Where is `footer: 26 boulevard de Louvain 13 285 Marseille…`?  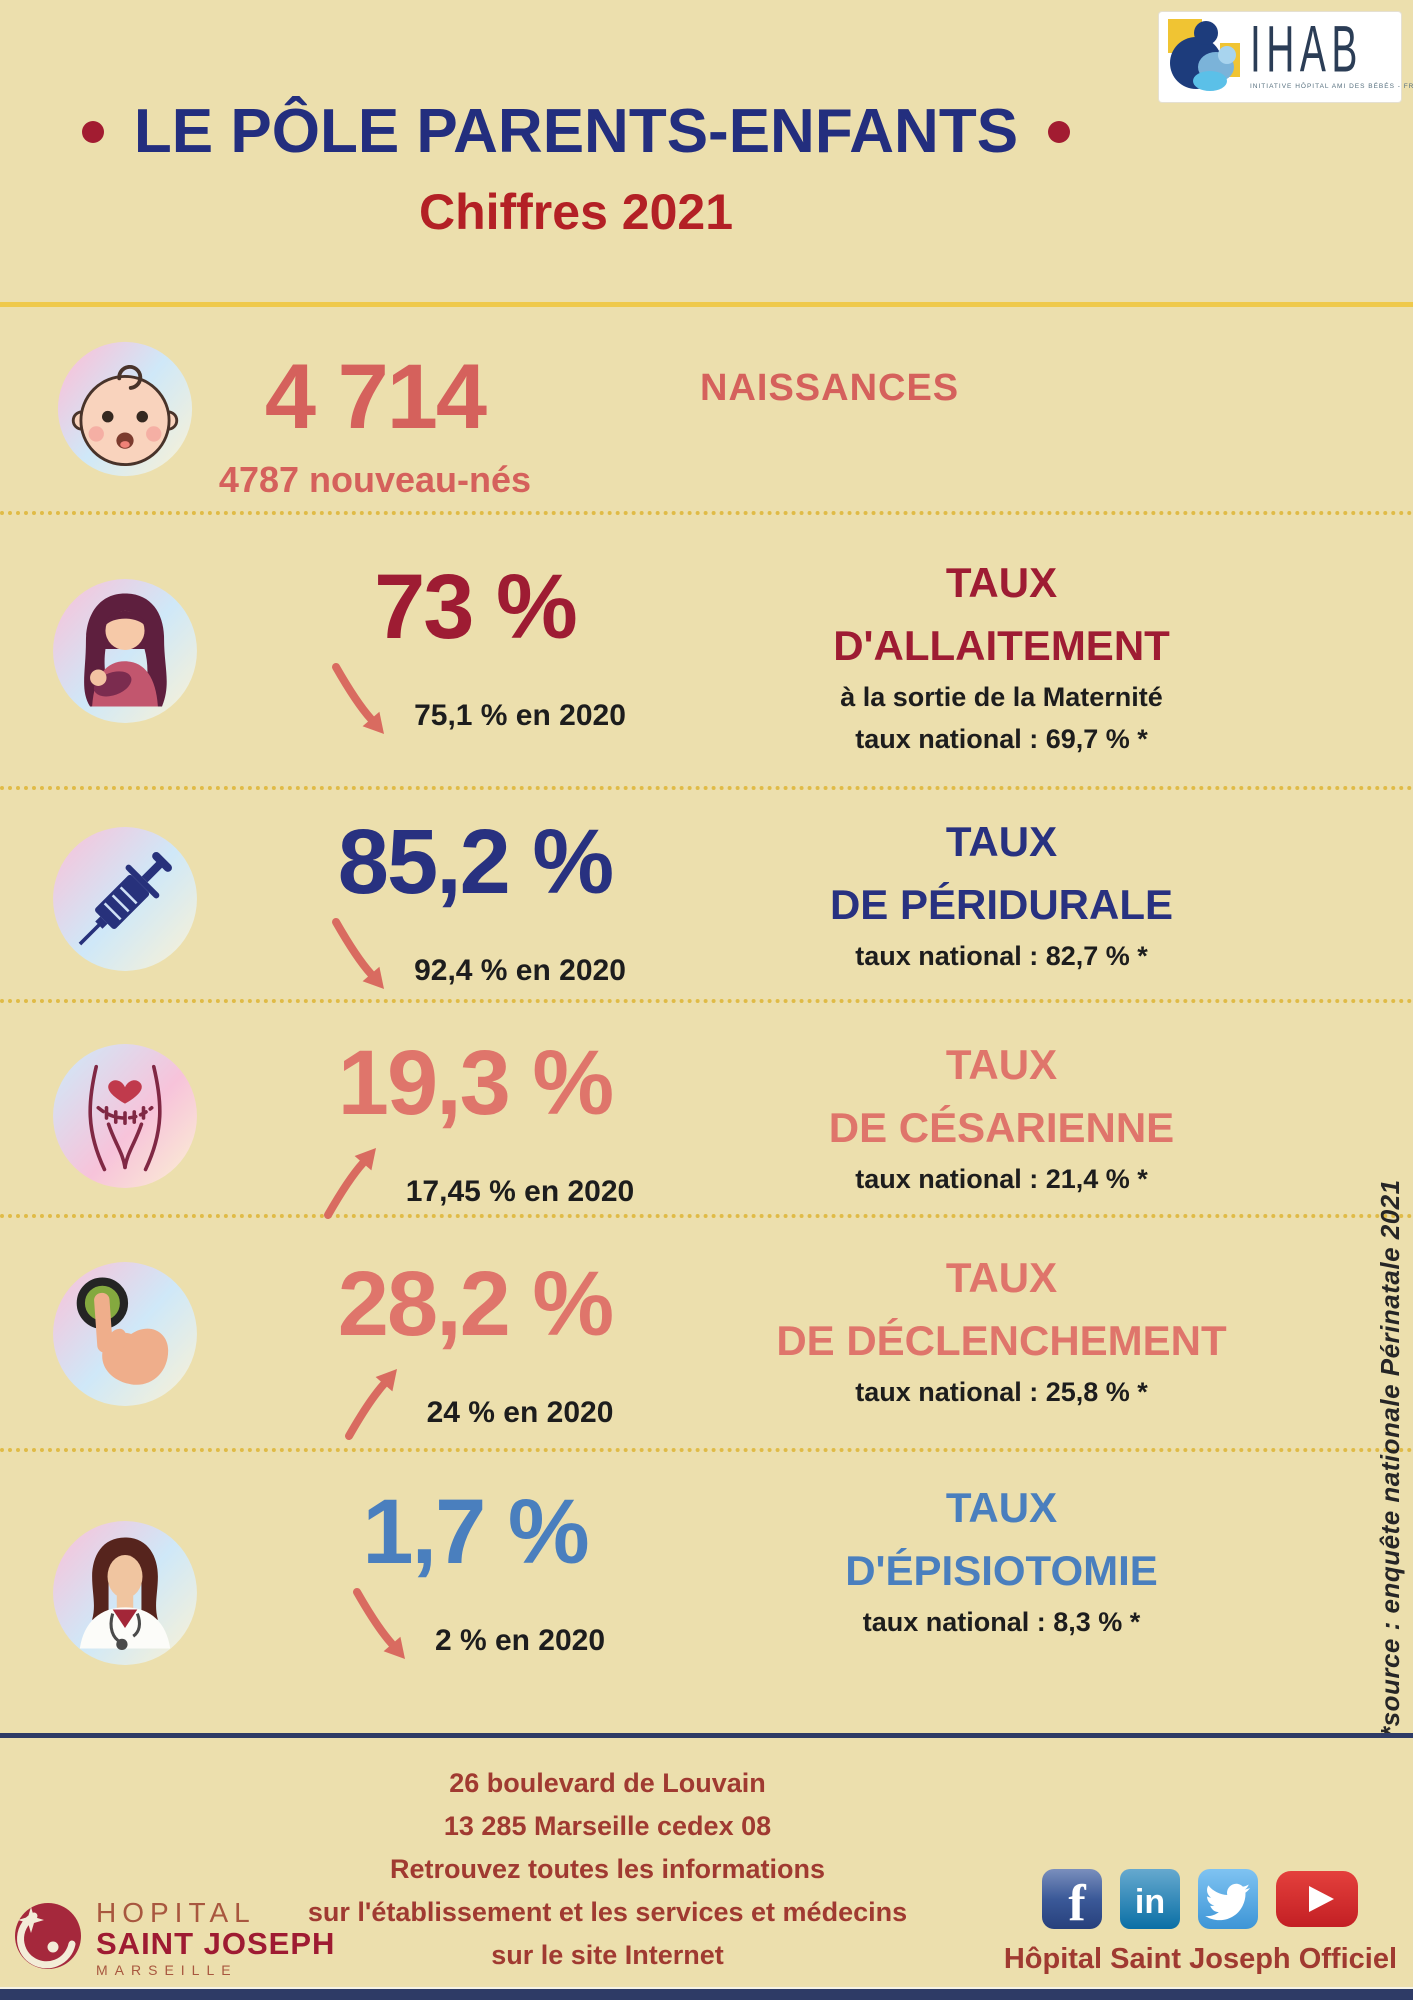
footer: 26 boulevard de Louvain 13 285 Marseille… is located at coordinates (706, 1866).